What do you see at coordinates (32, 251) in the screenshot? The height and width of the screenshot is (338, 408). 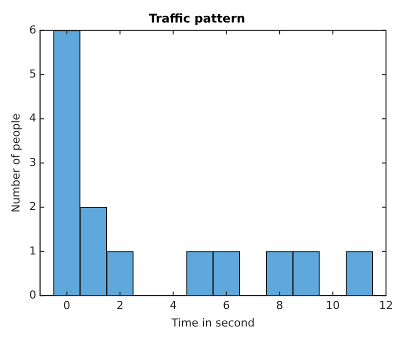 I see `y-tick-label: 1` at bounding box center [32, 251].